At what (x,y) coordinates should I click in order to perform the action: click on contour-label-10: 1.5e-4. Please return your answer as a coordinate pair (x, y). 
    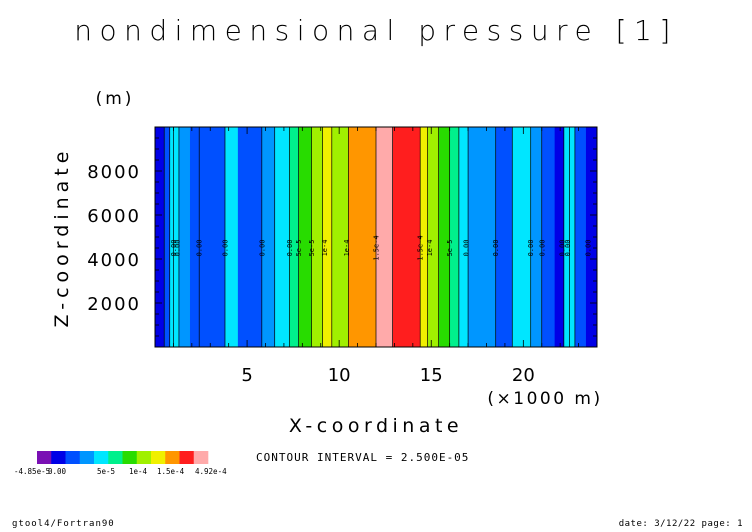
    Looking at the image, I should click on (377, 247).